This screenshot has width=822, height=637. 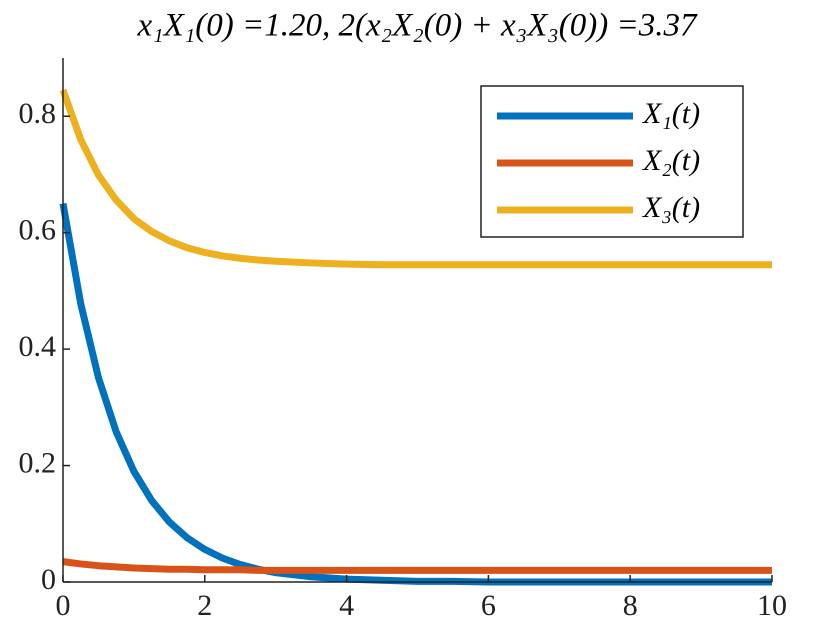 What do you see at coordinates (38, 230) in the screenshot?
I see `y-tick-label: 0.6` at bounding box center [38, 230].